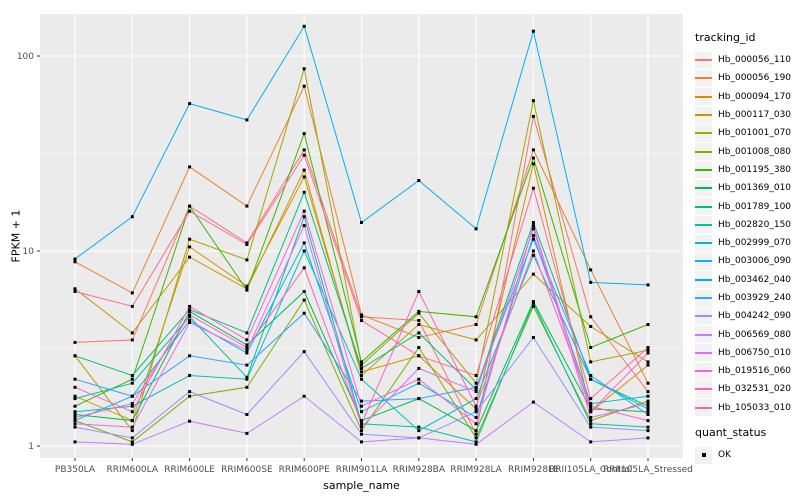  What do you see at coordinates (247, 470) in the screenshot?
I see `x-tick-label: RRIM600SE` at bounding box center [247, 470].